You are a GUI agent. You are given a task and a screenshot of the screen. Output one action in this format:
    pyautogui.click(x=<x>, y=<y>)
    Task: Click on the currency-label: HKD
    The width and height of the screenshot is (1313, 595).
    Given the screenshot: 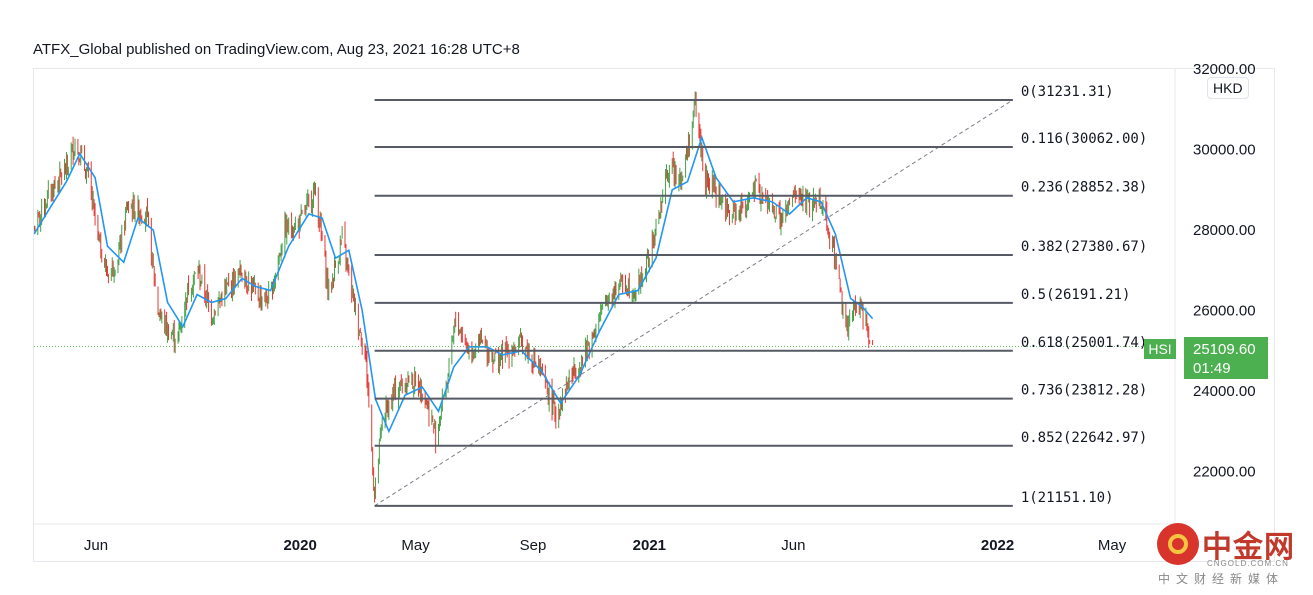 What is the action you would take?
    pyautogui.click(x=1228, y=88)
    